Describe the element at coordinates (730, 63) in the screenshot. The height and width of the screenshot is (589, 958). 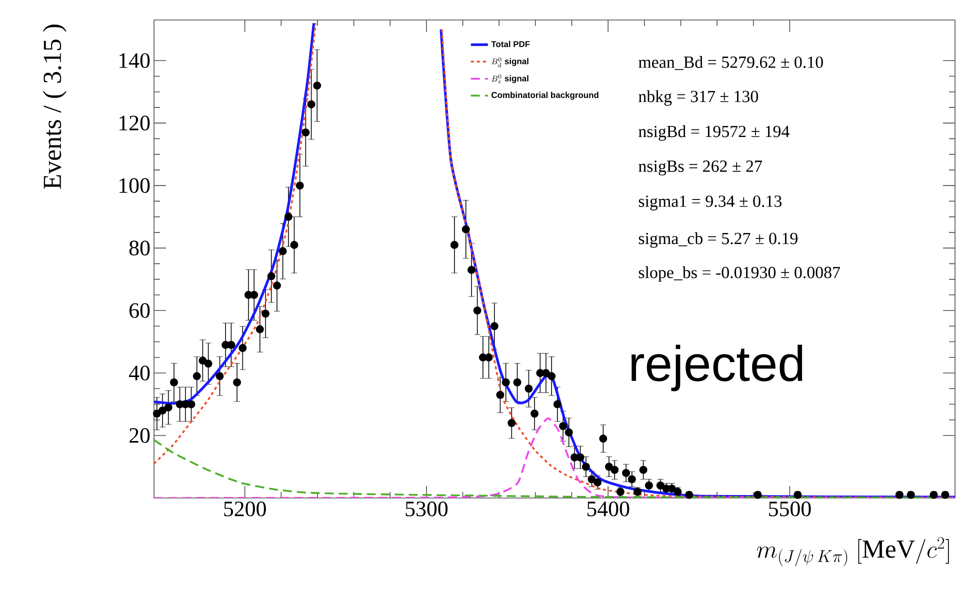
I see `annotation: mean_Bd = 5279.62 ± 0.10` at that location.